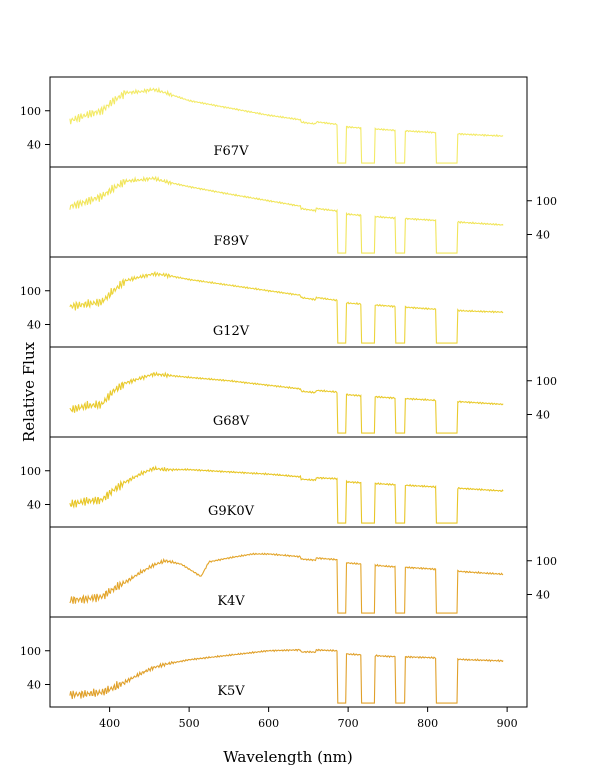 Image resolution: width=602 pixels, height=784 pixels. Describe the element at coordinates (427, 723) in the screenshot. I see `x-tick-label: 800` at that location.